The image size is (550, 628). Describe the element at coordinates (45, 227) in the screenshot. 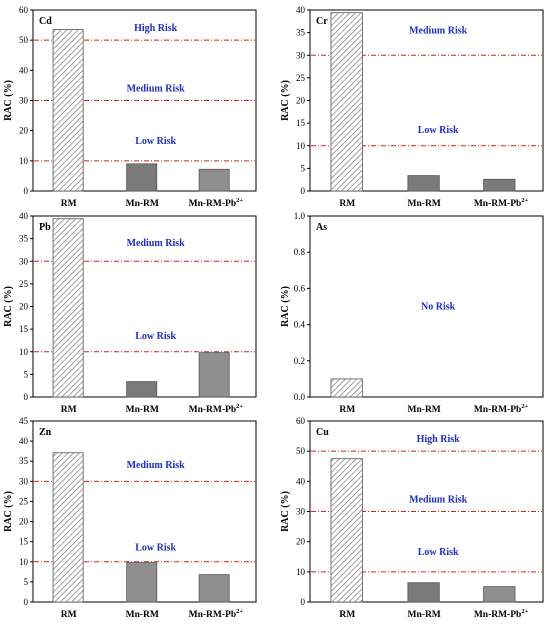

I see `panel-label: Pb` at that location.